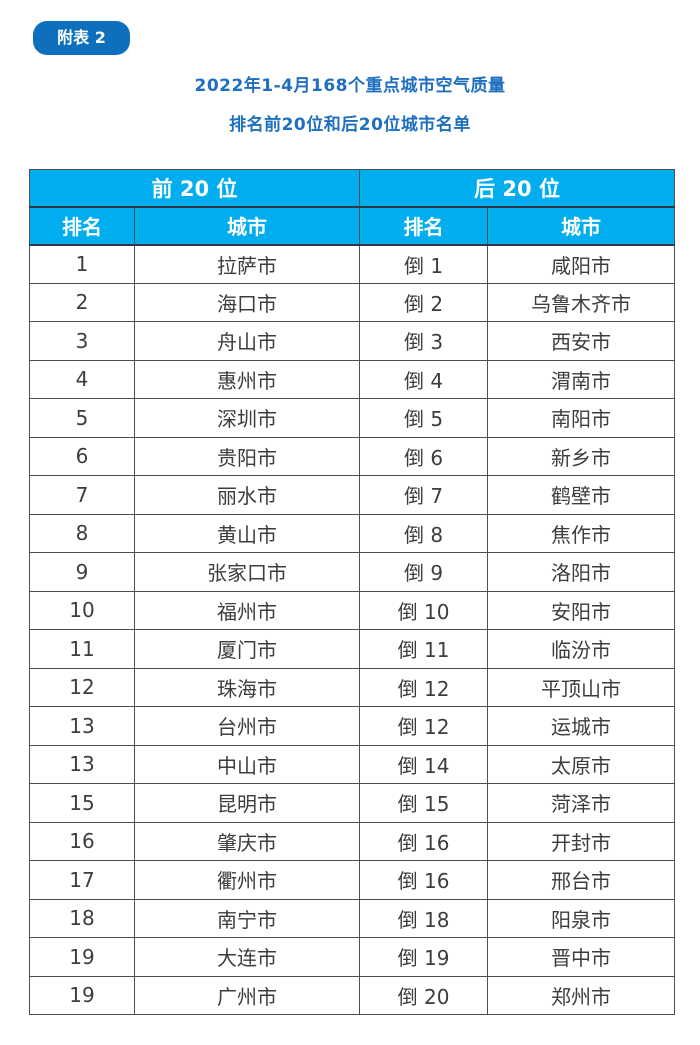 This screenshot has width=700, height=1045. I want to click on front-rank-cell: 15, so click(82, 803).